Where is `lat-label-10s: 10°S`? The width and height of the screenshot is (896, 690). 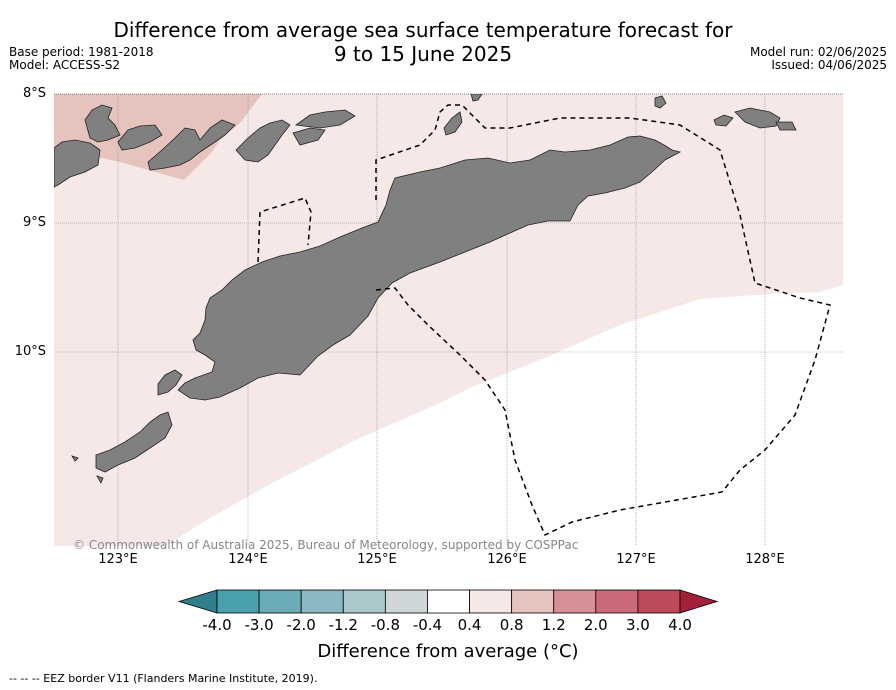 lat-label-10s: 10°S is located at coordinates (30, 351).